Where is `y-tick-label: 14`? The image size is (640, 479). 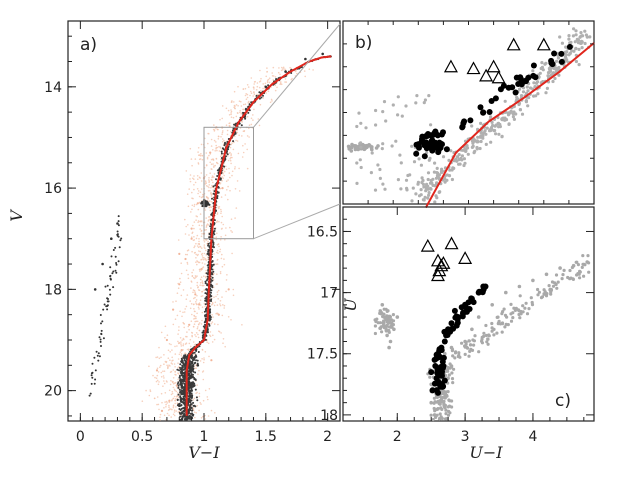
y-tick-label: 14 is located at coordinates (53, 88).